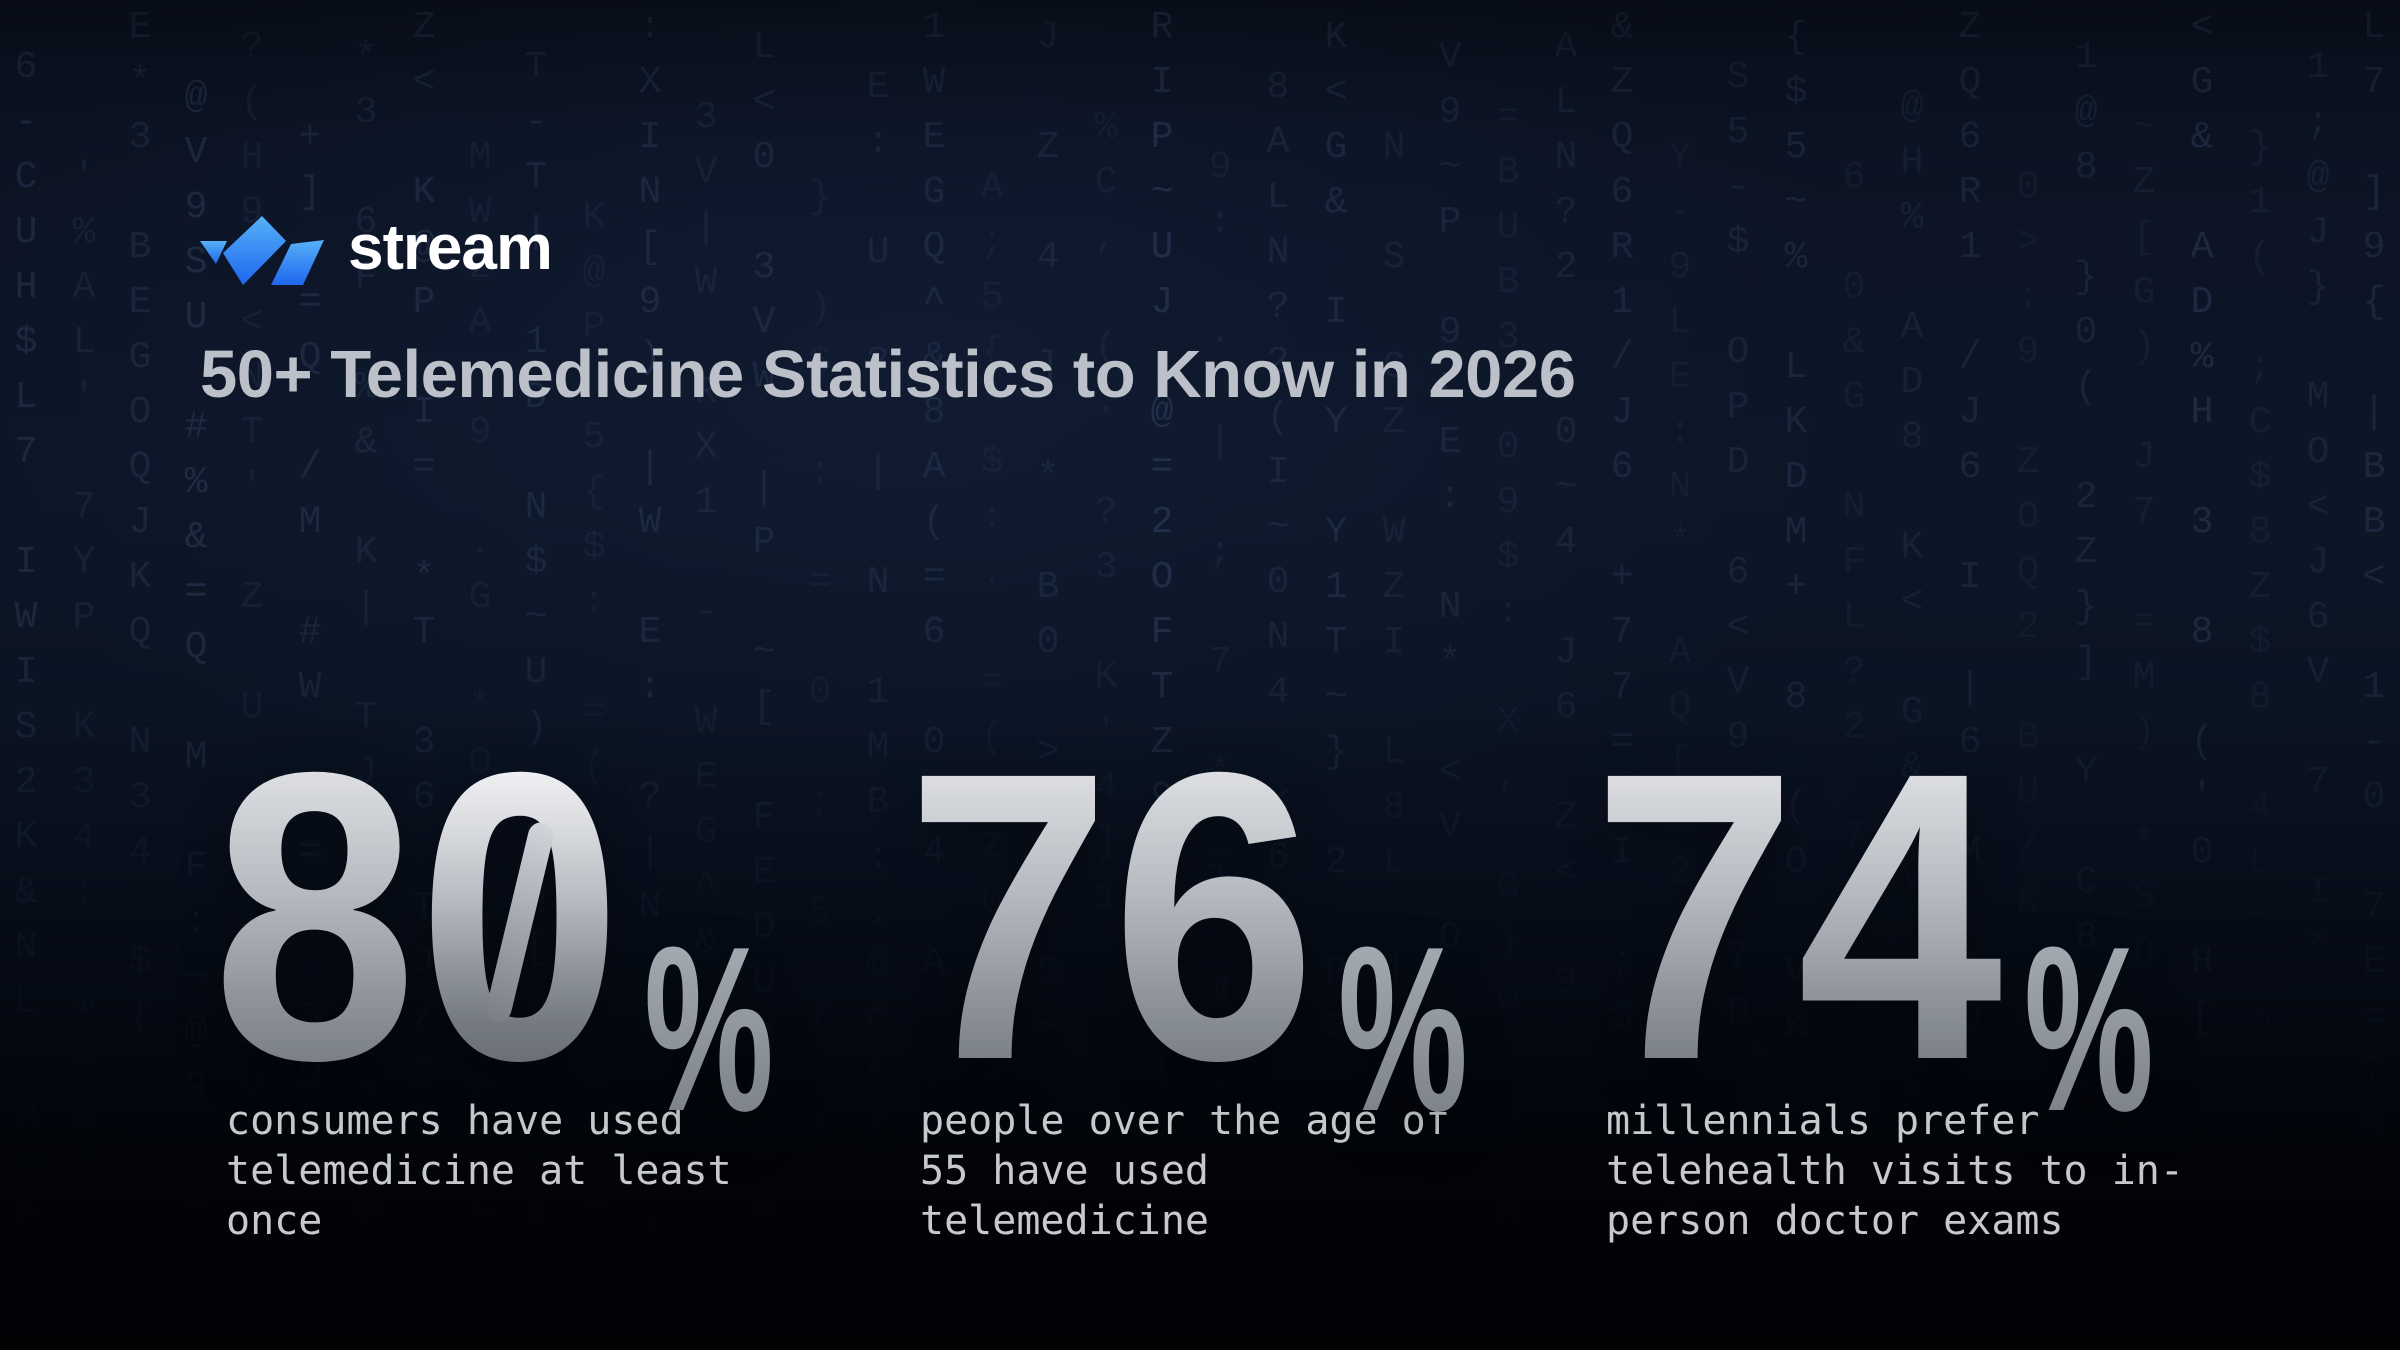  I want to click on stat-number: 76%, so click(1216, 935).